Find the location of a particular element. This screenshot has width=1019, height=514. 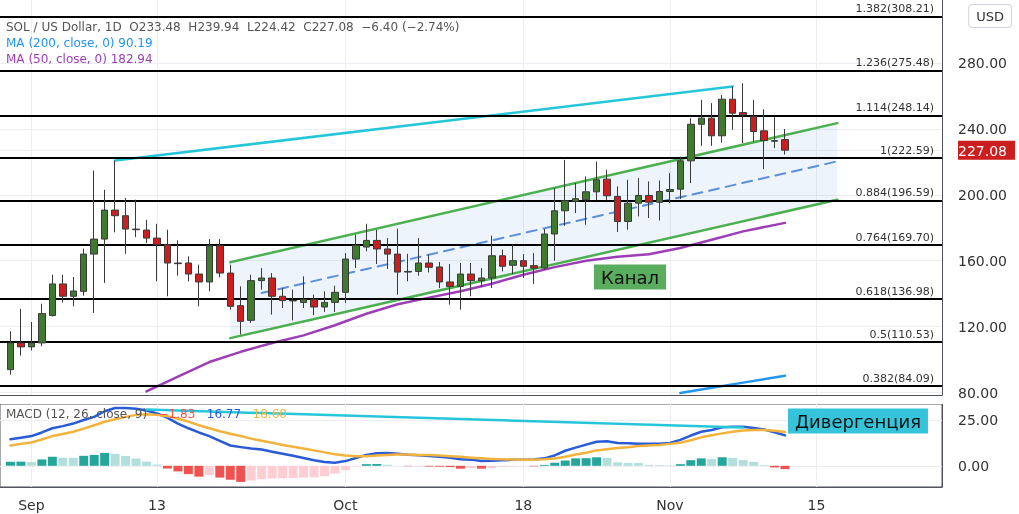

ref-line-label: 1.114(248.14) is located at coordinates (894, 108).